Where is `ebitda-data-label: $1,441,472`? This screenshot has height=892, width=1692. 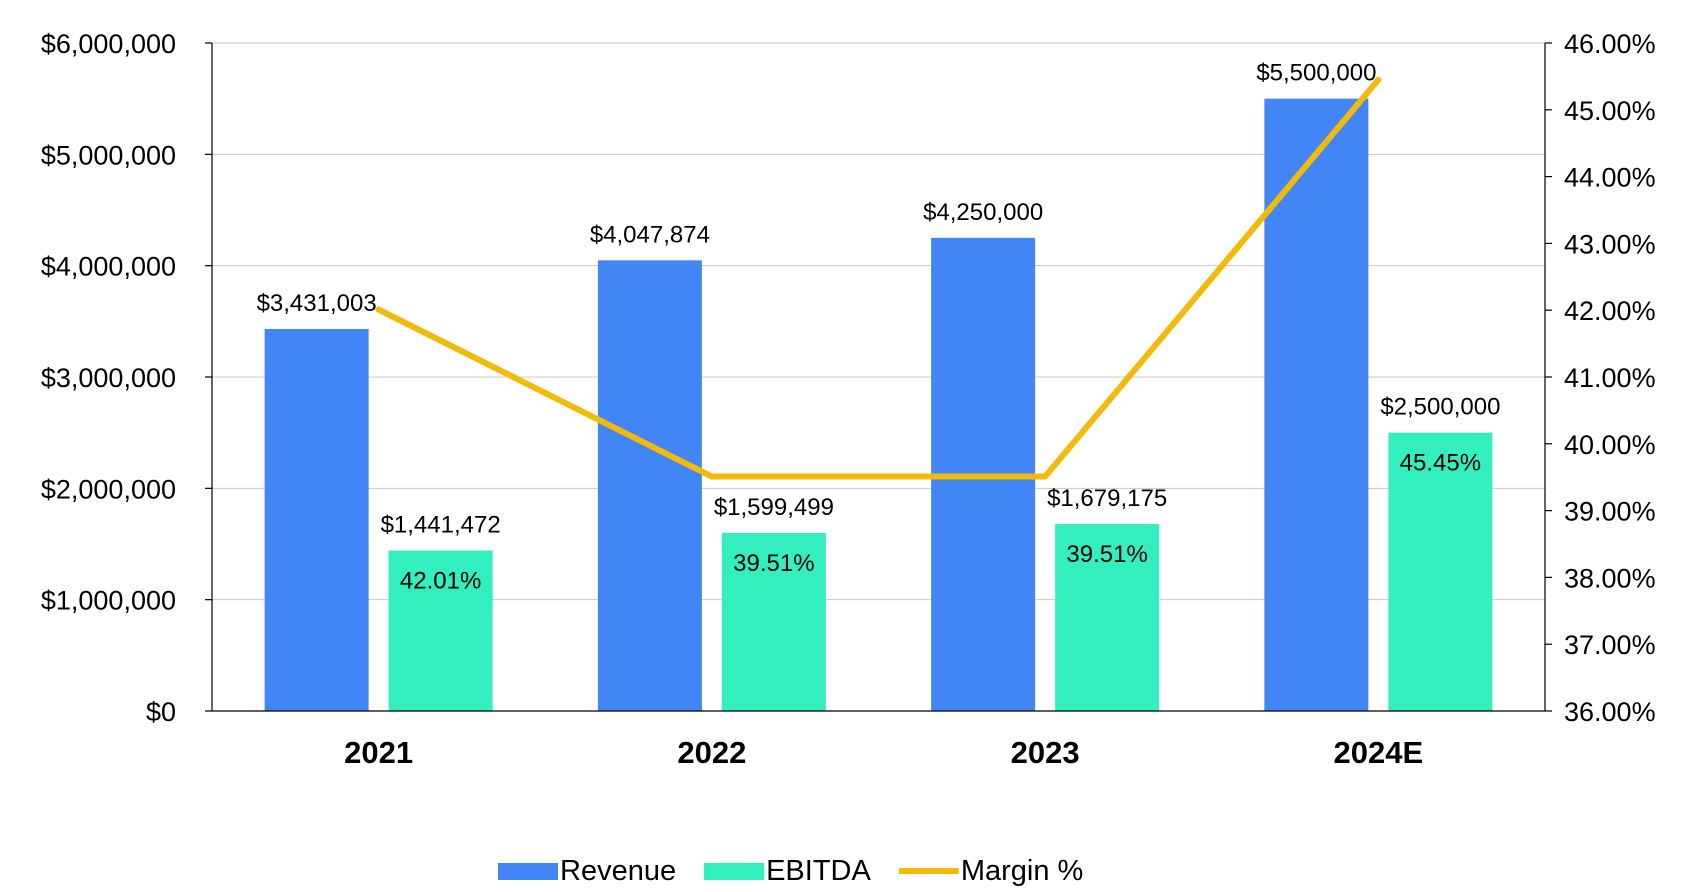 ebitda-data-label: $1,441,472 is located at coordinates (441, 525).